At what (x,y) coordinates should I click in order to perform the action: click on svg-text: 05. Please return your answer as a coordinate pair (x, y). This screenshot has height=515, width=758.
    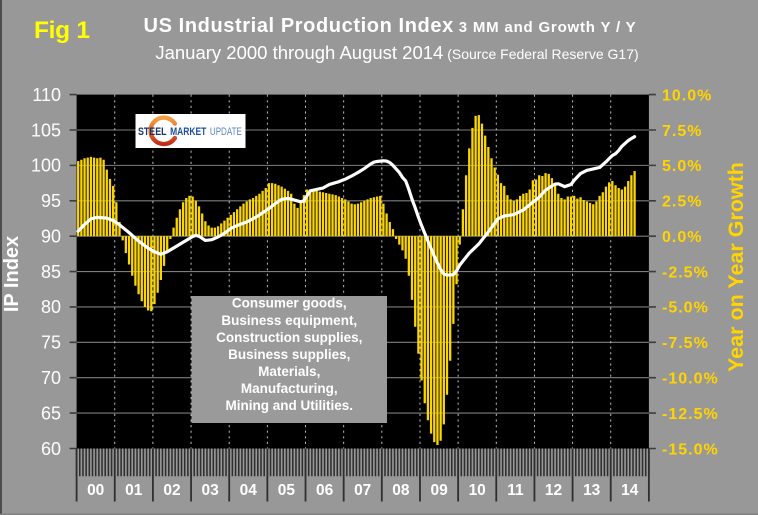
    Looking at the image, I should click on (287, 490).